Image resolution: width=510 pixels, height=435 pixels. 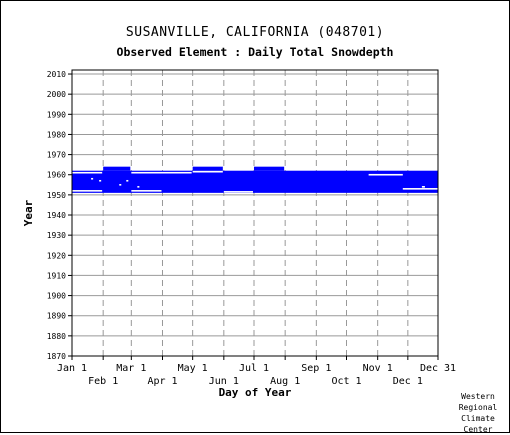 What do you see at coordinates (56, 114) in the screenshot?
I see `y-tick-label: 1990` at bounding box center [56, 114].